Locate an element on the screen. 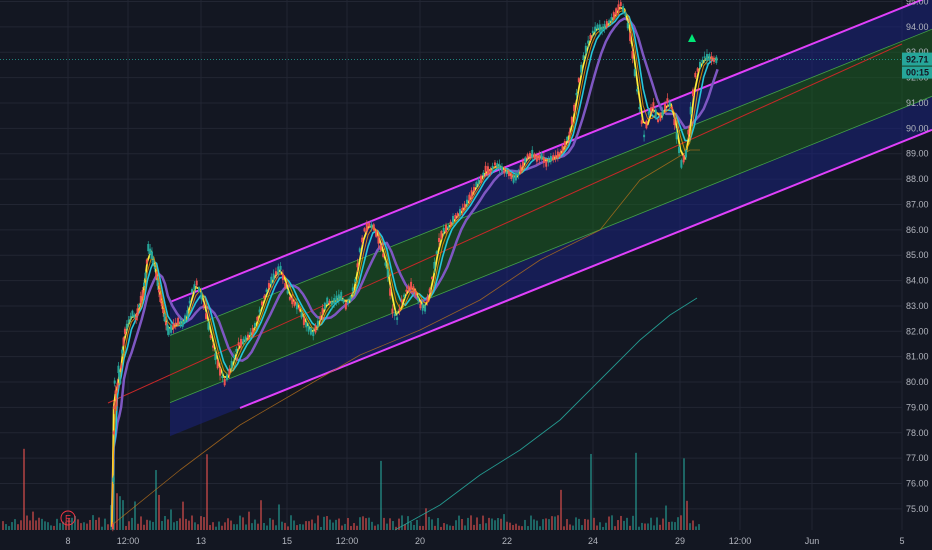 This screenshot has height=550, width=932. price-tick-label: 81.00 is located at coordinates (917, 357).